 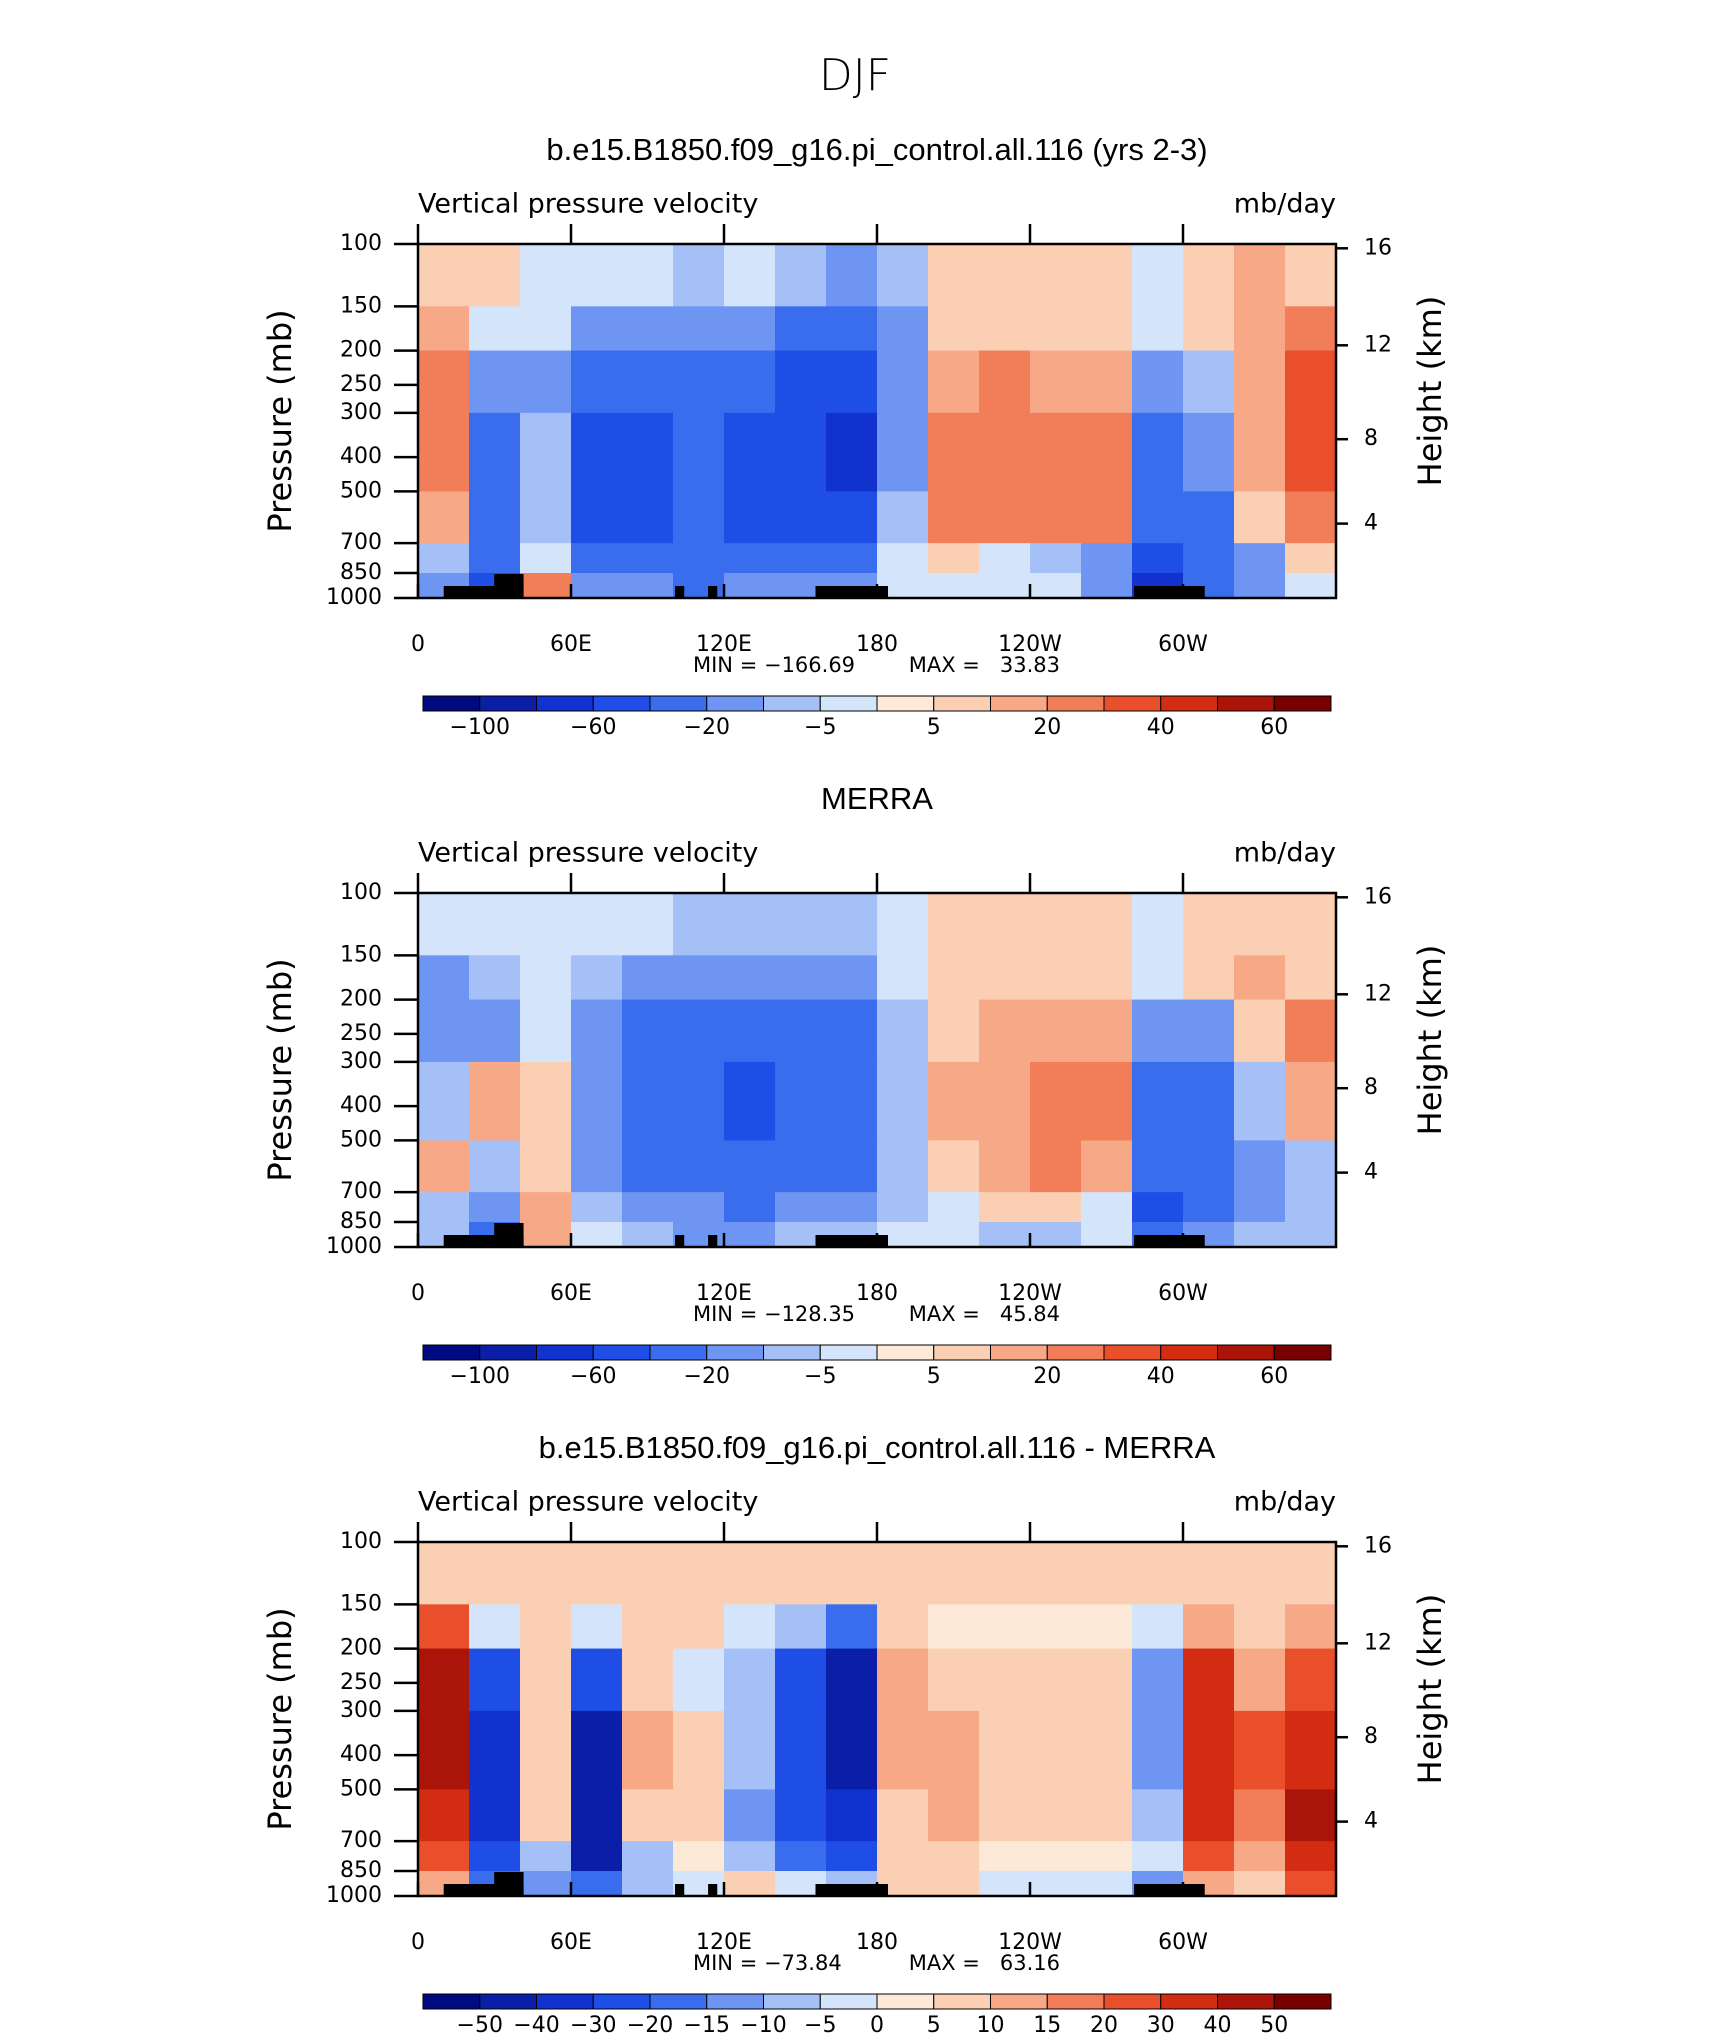 I want to click on y-tick-label: 400, so click(x=361, y=456).